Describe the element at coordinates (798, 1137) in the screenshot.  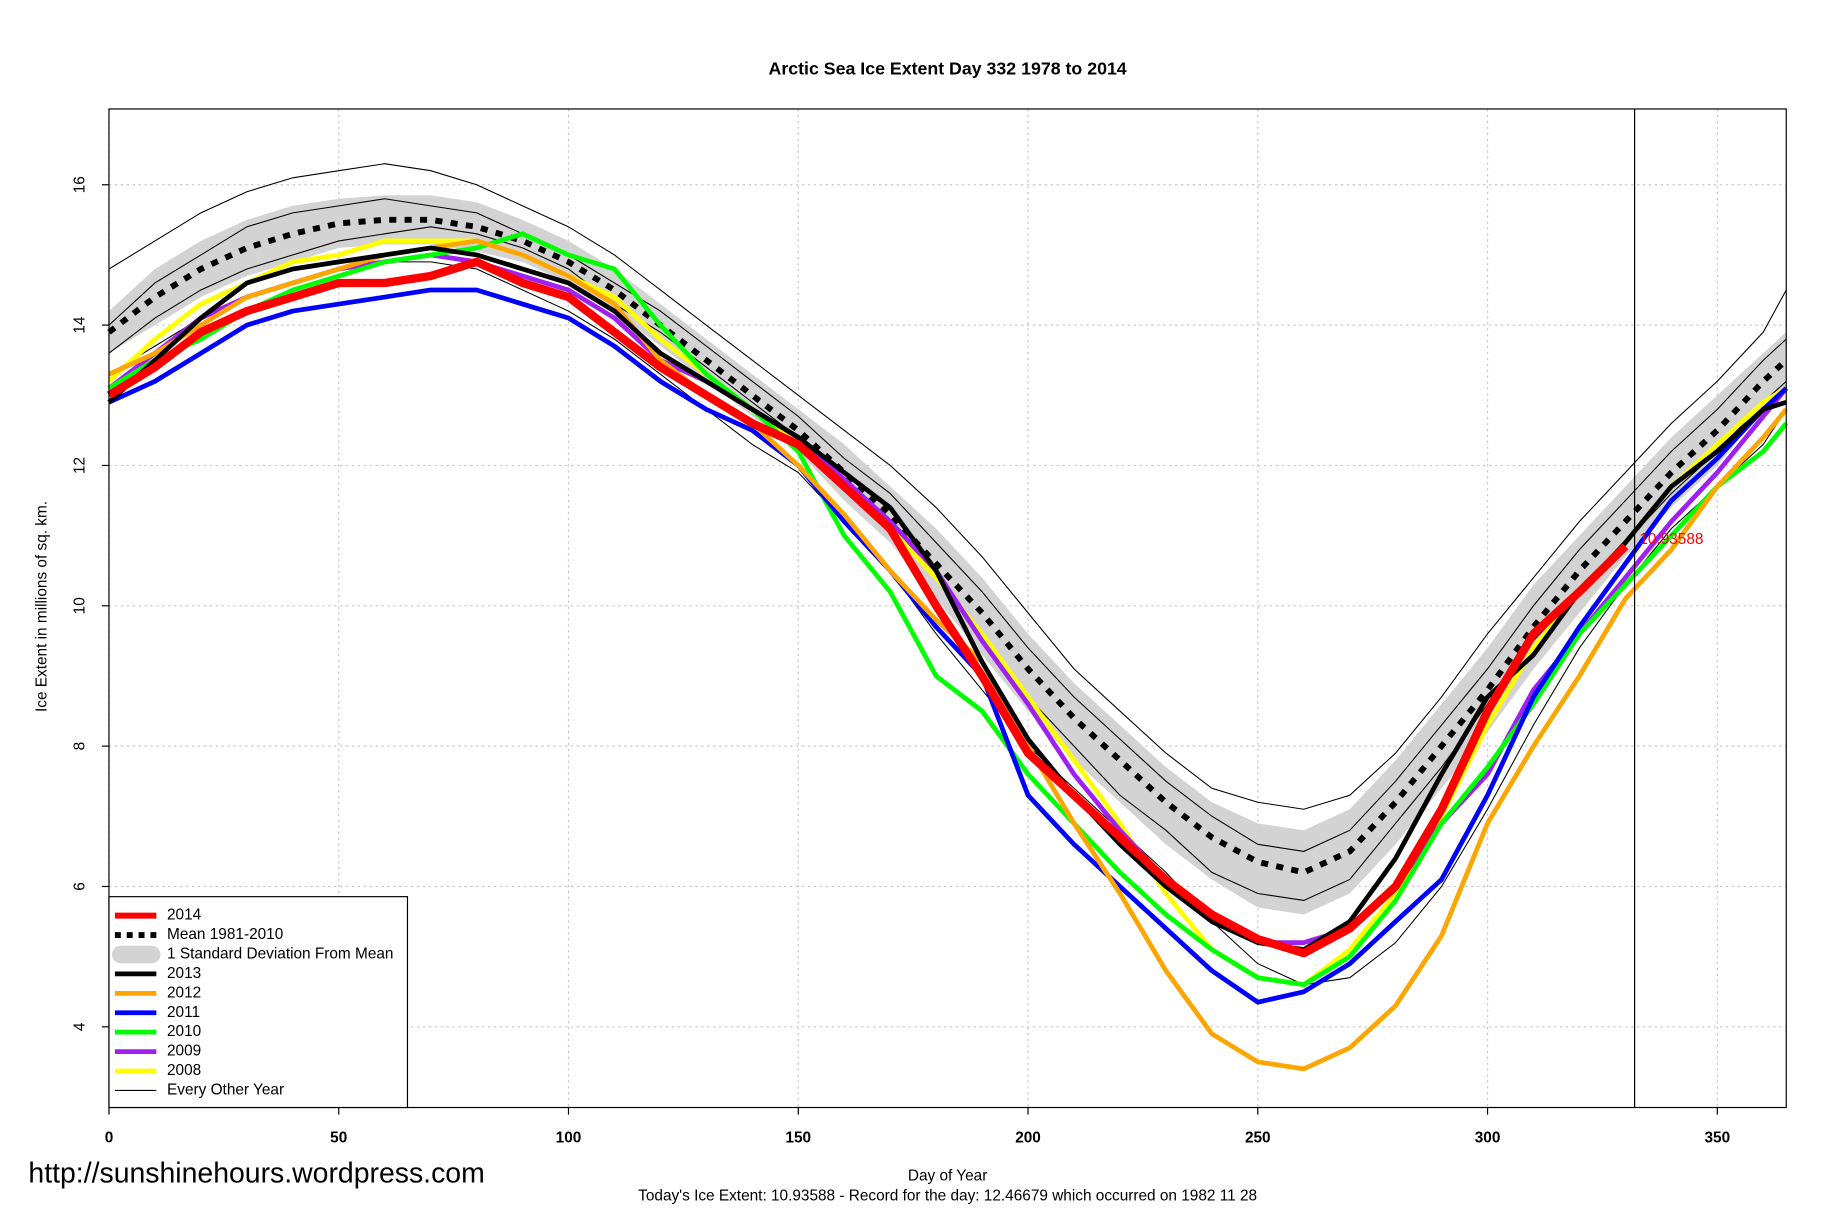
I see `x-tick-label: 150` at that location.